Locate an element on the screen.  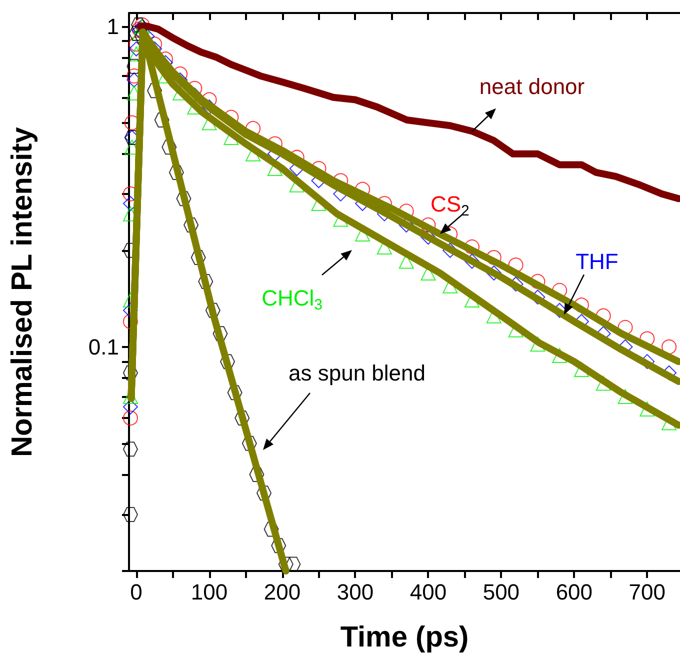
annotation: as spun blend is located at coordinates (357, 373).